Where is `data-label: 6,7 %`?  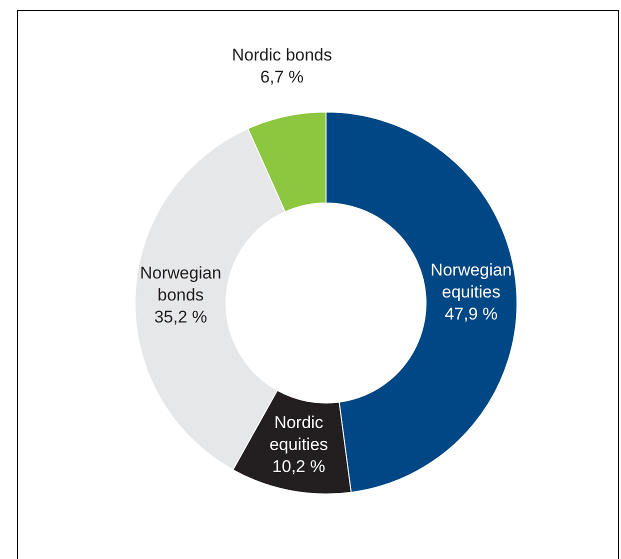
data-label: 6,7 % is located at coordinates (282, 78).